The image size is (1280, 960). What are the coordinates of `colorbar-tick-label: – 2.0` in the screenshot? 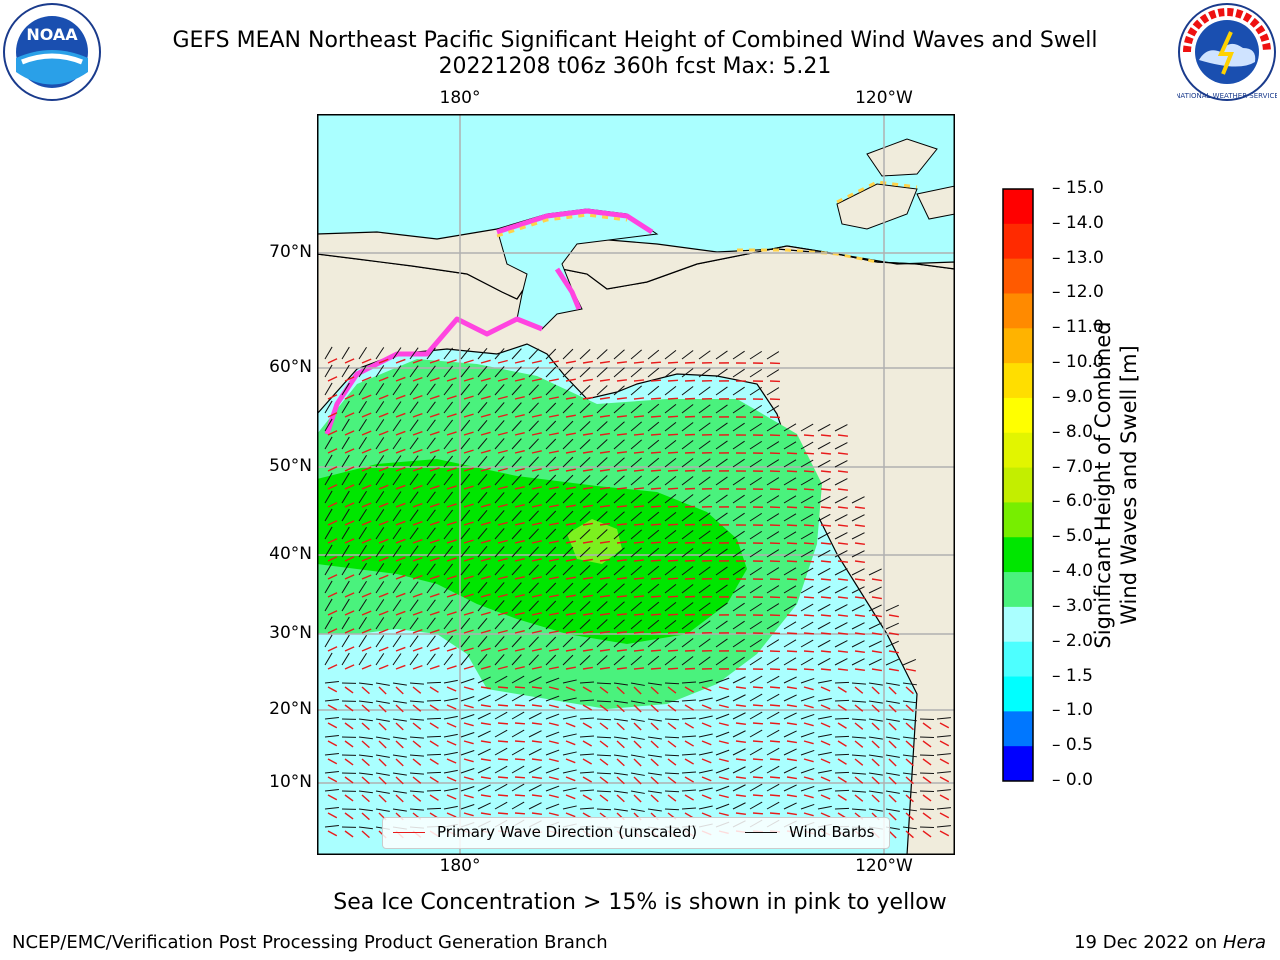 It's located at (1072, 640).